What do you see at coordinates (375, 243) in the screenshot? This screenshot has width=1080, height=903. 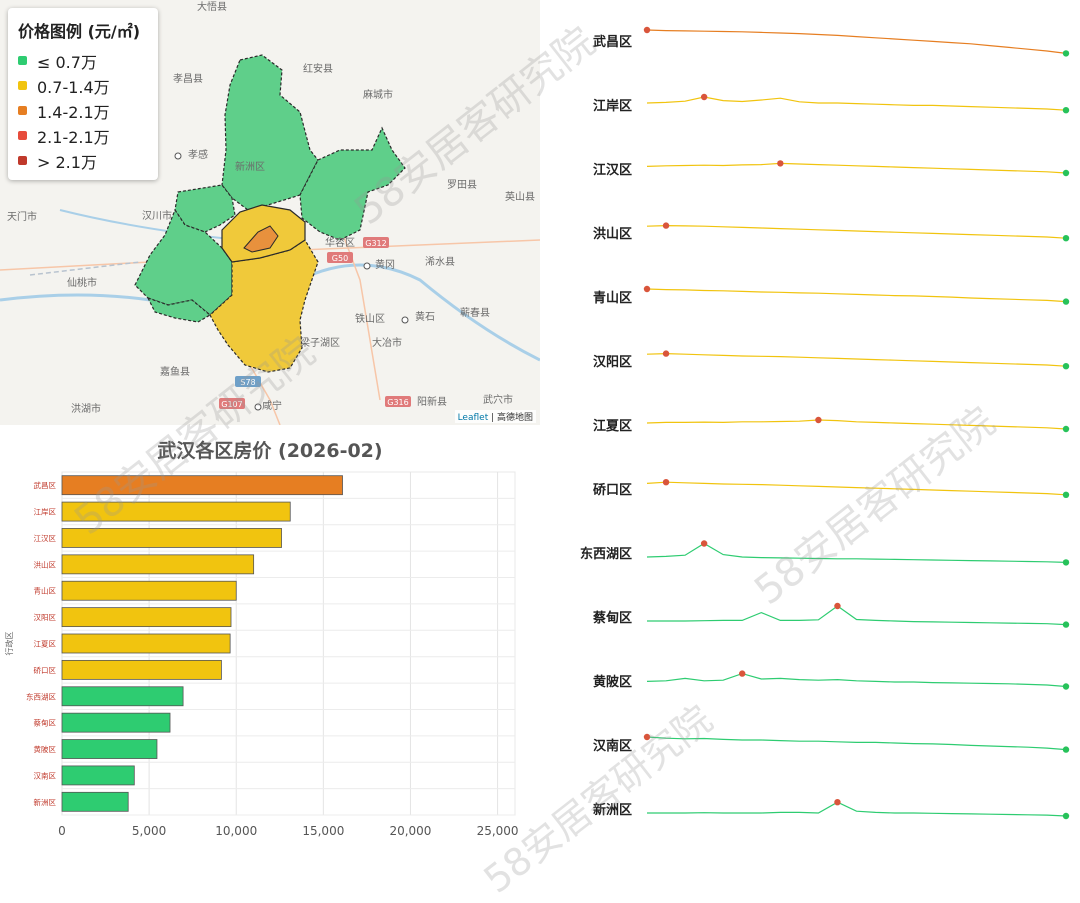 I see `road-shield-label: G312` at bounding box center [375, 243].